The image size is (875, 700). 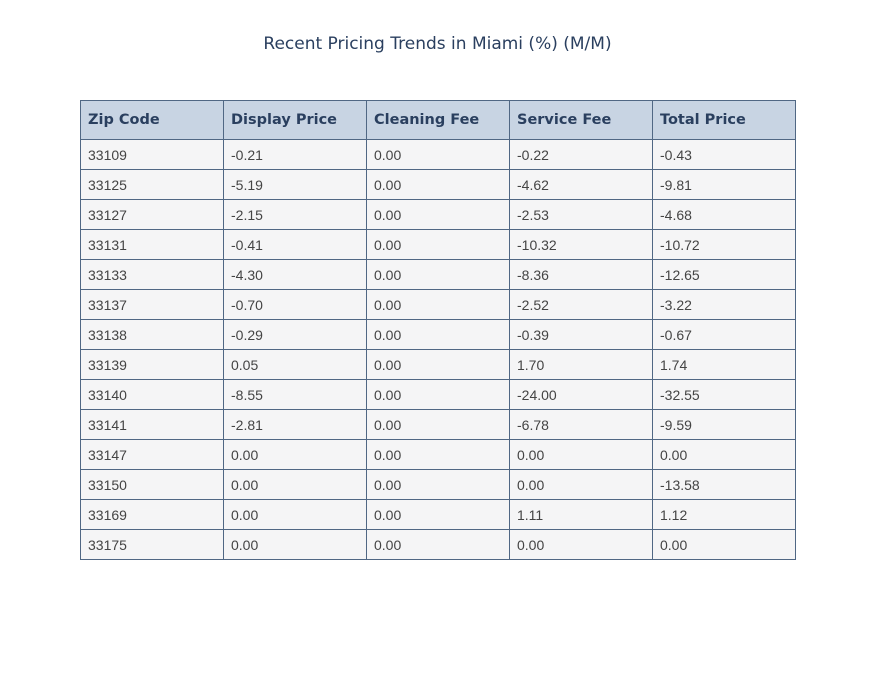 I want to click on value-cell: -5.19, so click(x=295, y=184).